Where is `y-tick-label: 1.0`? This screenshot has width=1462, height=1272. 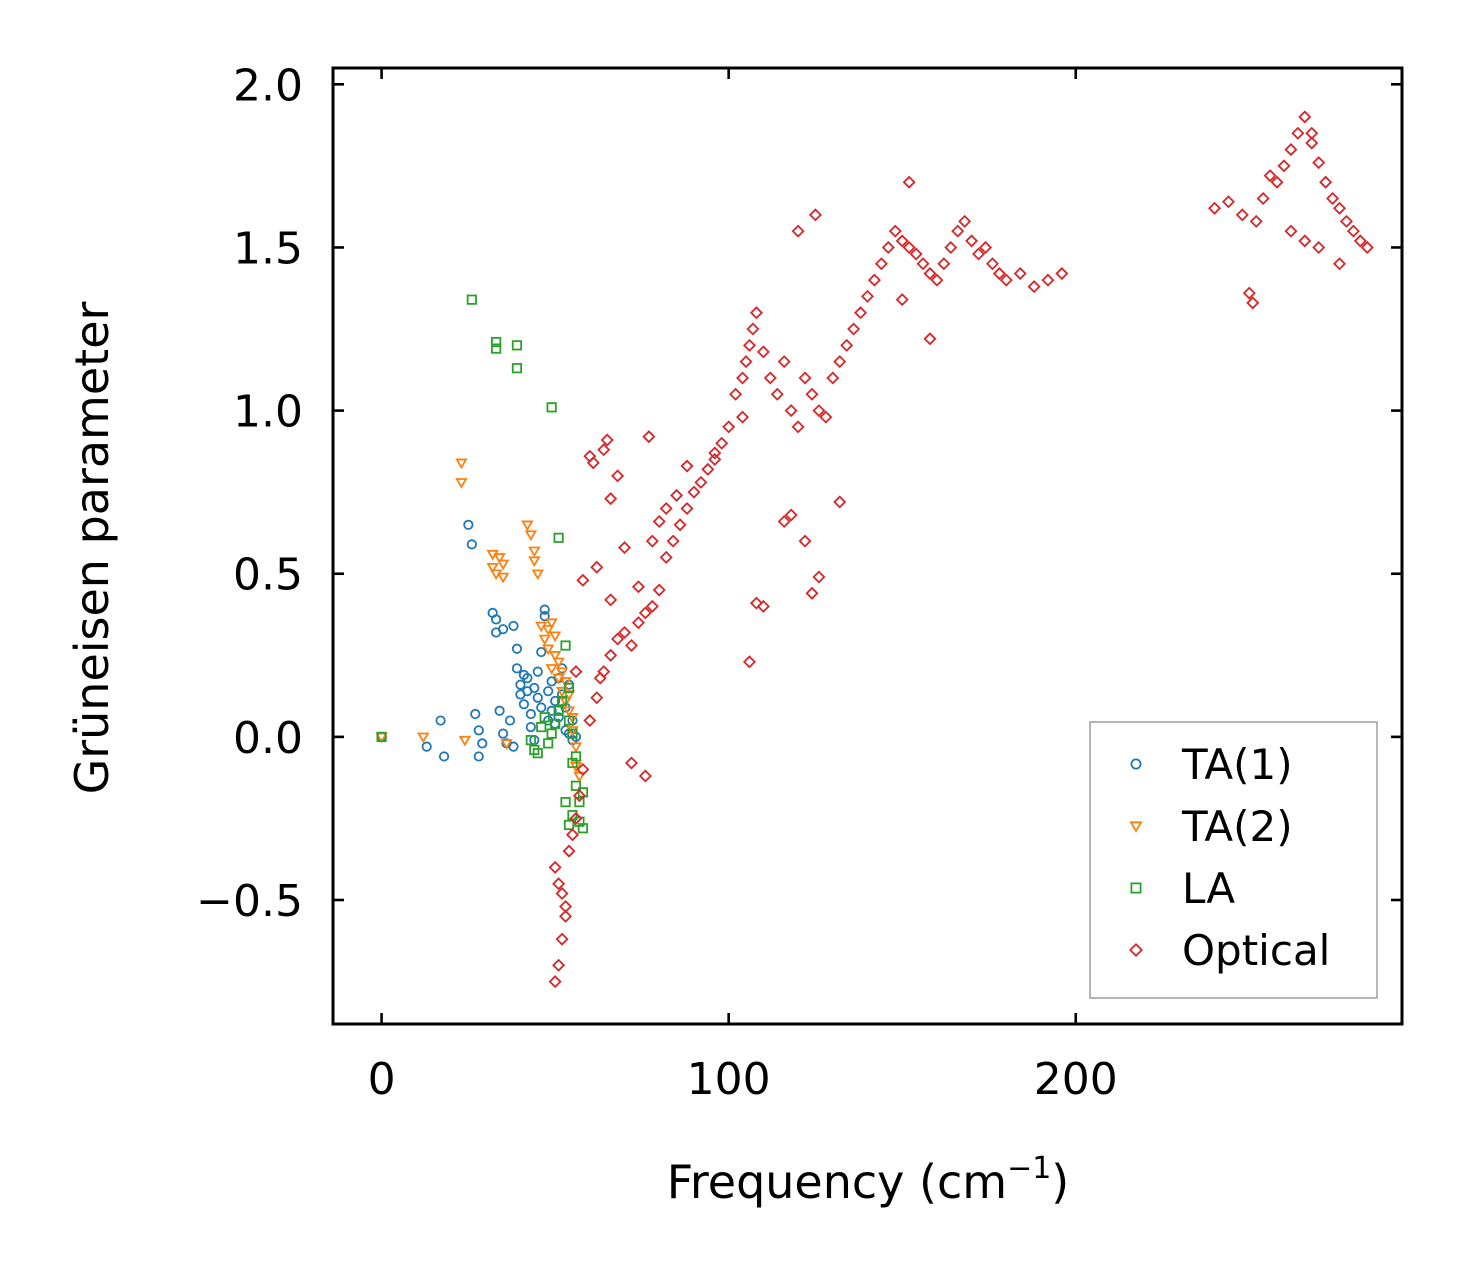
y-tick-label: 1.0 is located at coordinates (268, 412).